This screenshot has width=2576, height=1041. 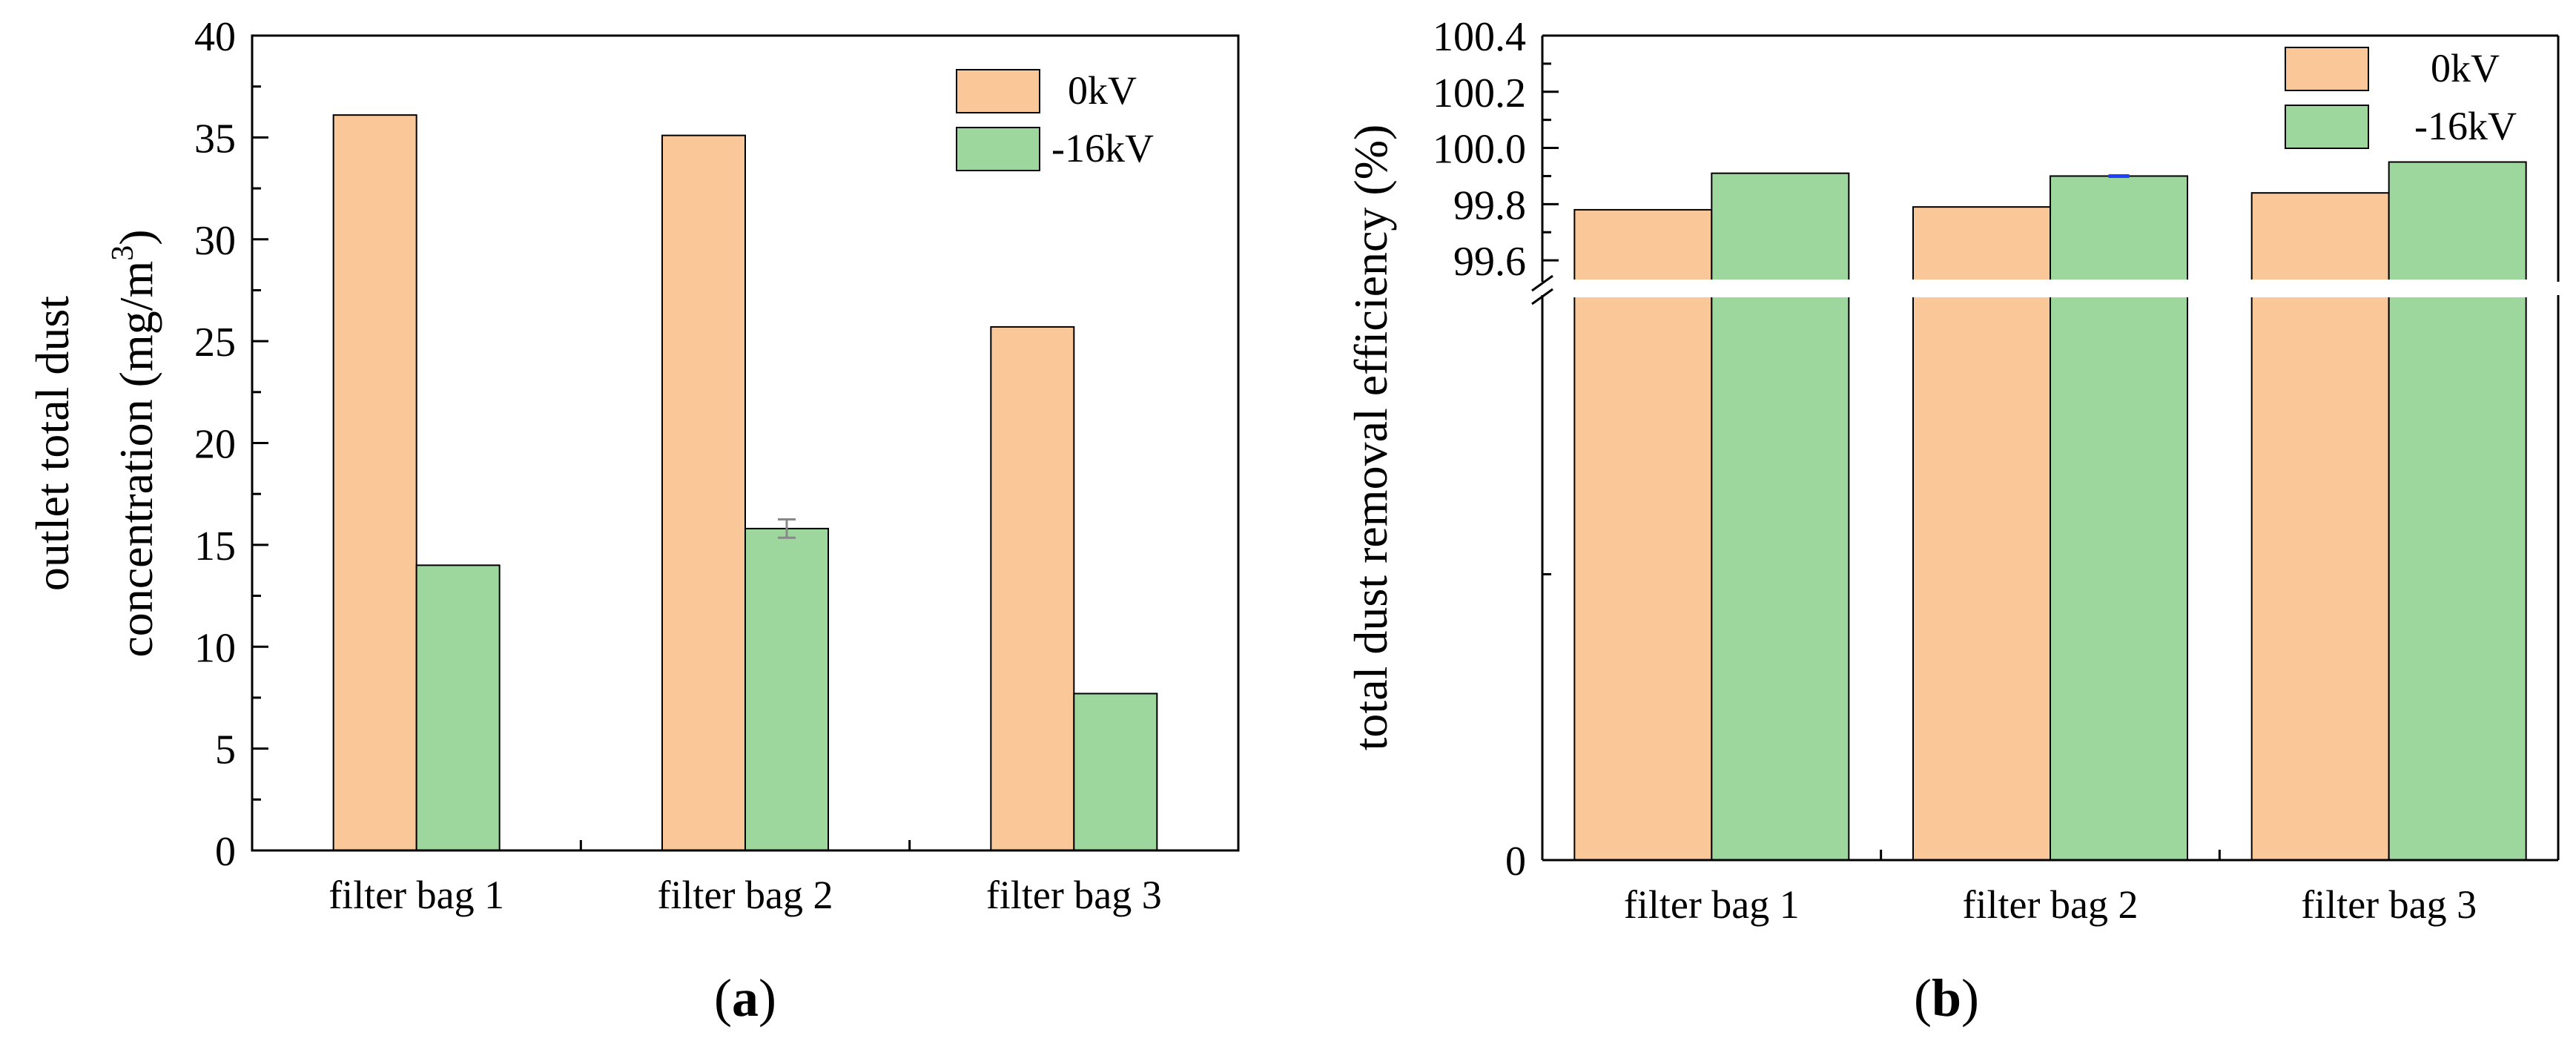 I want to click on panel-a-y-ticks: 0 5 10 15 20 25 30 35 40, so click(x=231, y=444).